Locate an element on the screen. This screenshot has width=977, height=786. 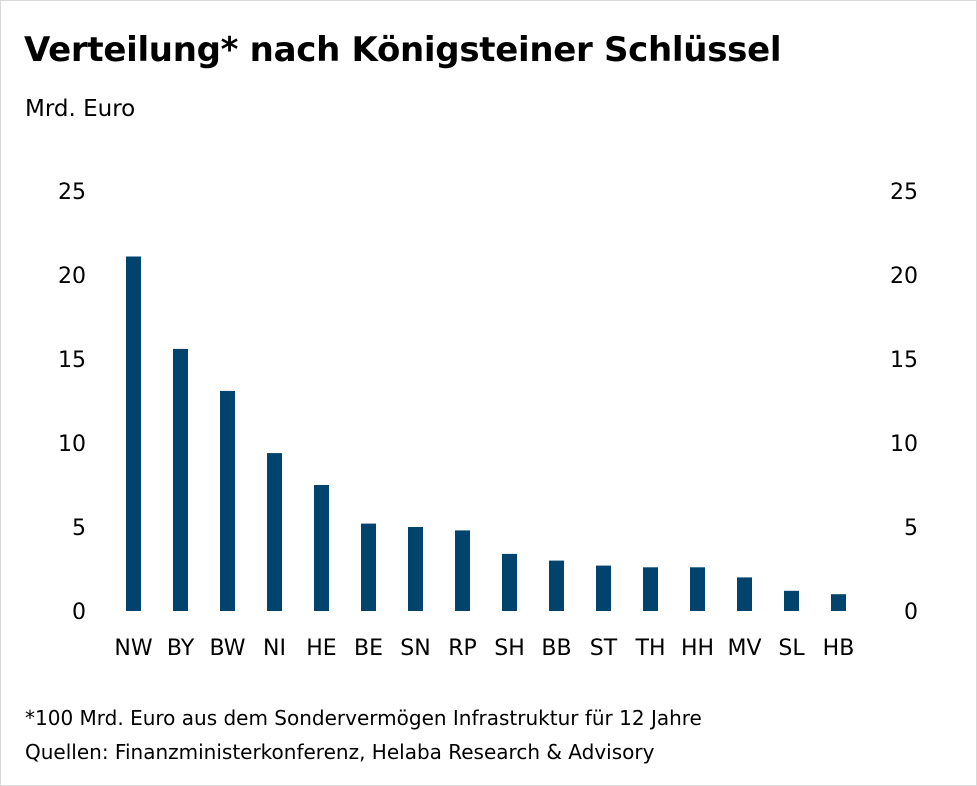
bar-th is located at coordinates (650, 589).